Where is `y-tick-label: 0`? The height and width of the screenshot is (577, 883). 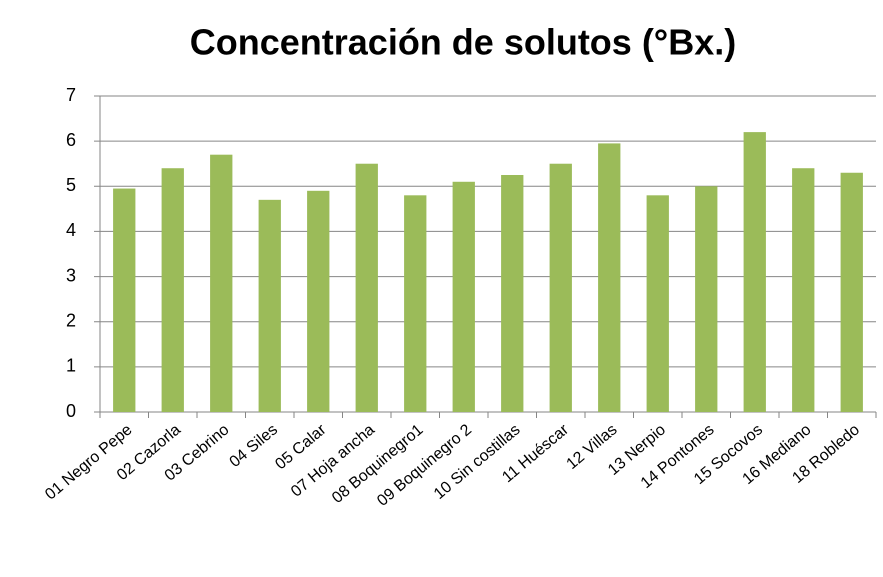
y-tick-label: 0 is located at coordinates (71, 411).